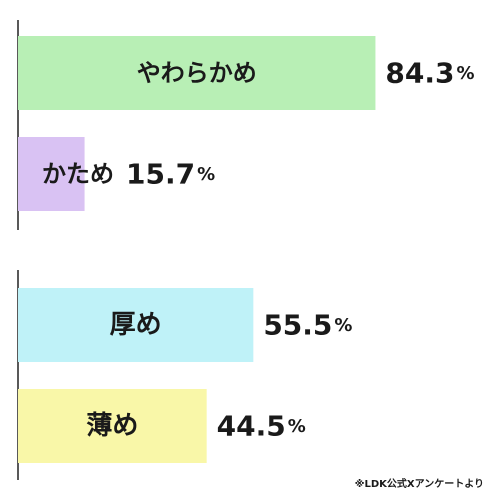 This screenshot has width=500, height=500. I want to click on bar-label-1-1: やわらかめ, so click(197, 73).